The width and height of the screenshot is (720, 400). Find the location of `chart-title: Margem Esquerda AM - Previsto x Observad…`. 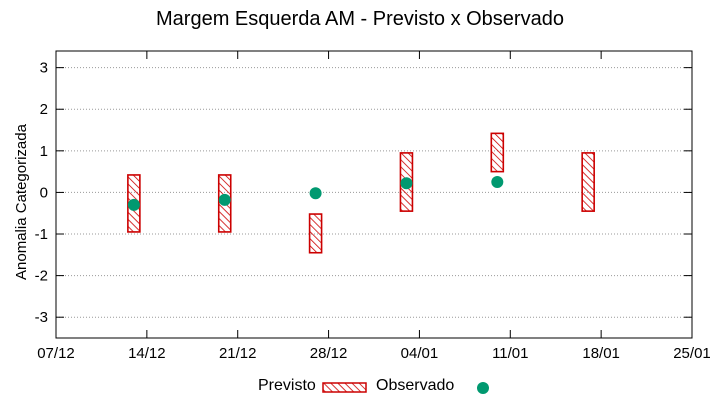

chart-title: Margem Esquerda AM - Previsto x Observad… is located at coordinates (360, 19).